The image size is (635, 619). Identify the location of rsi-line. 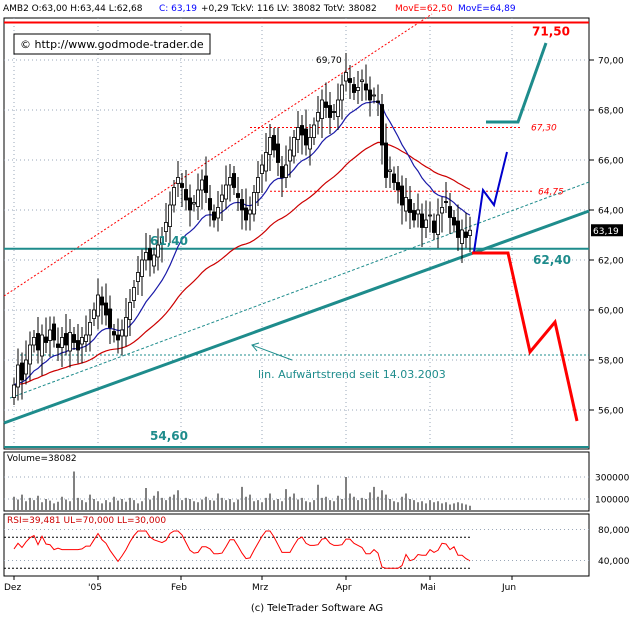
(242, 549).